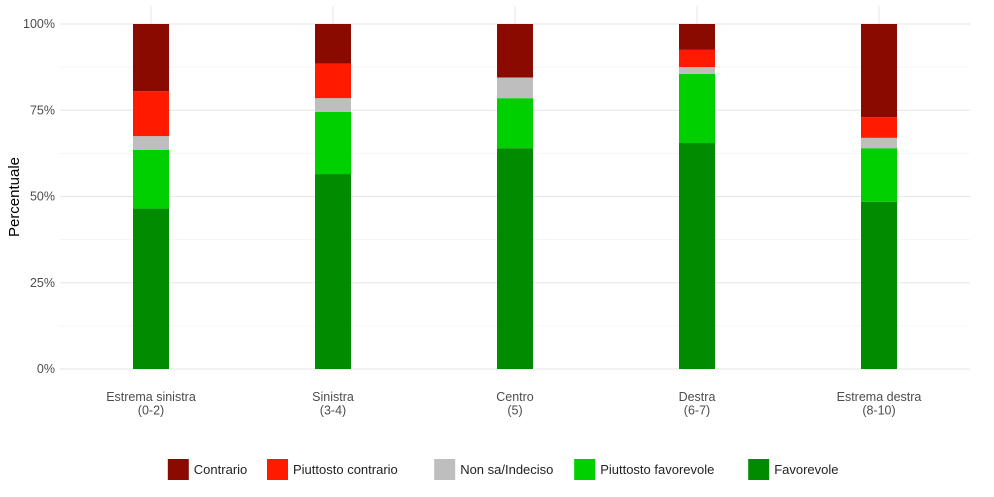  I want to click on y-tick-label: 0%, so click(46, 369).